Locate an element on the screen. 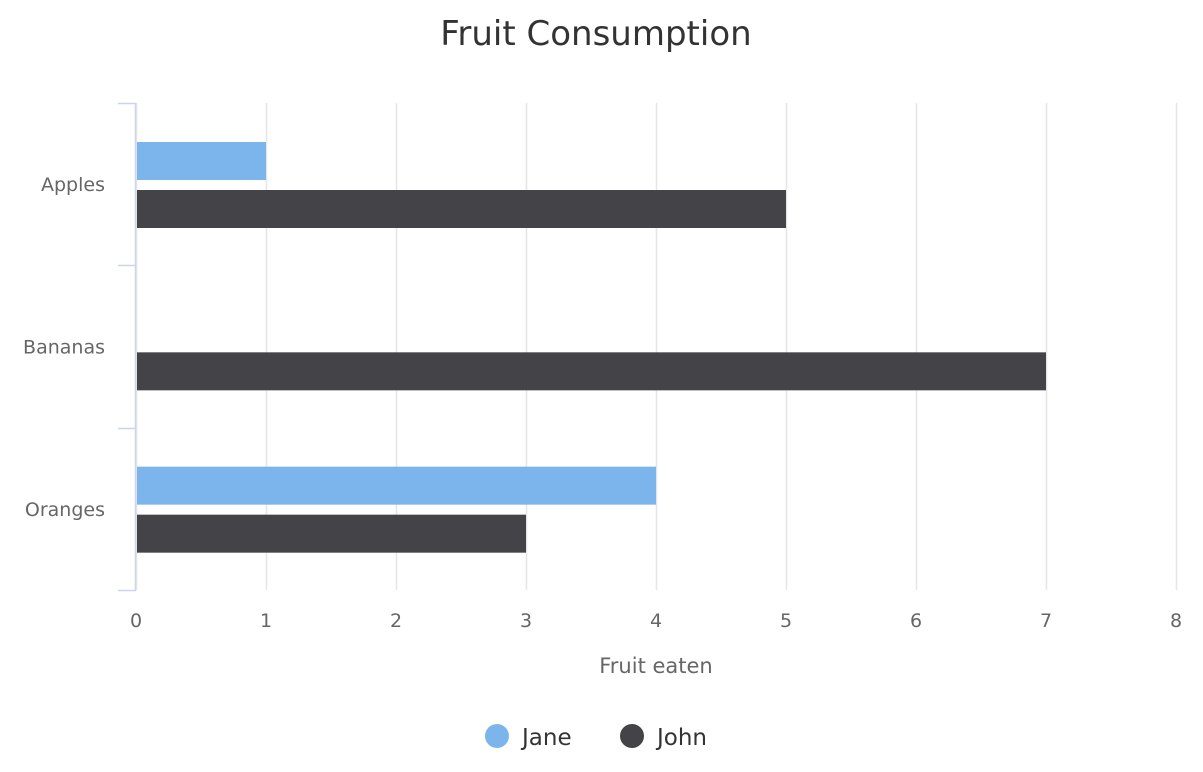  y-axis-label: Oranges is located at coordinates (65, 510).